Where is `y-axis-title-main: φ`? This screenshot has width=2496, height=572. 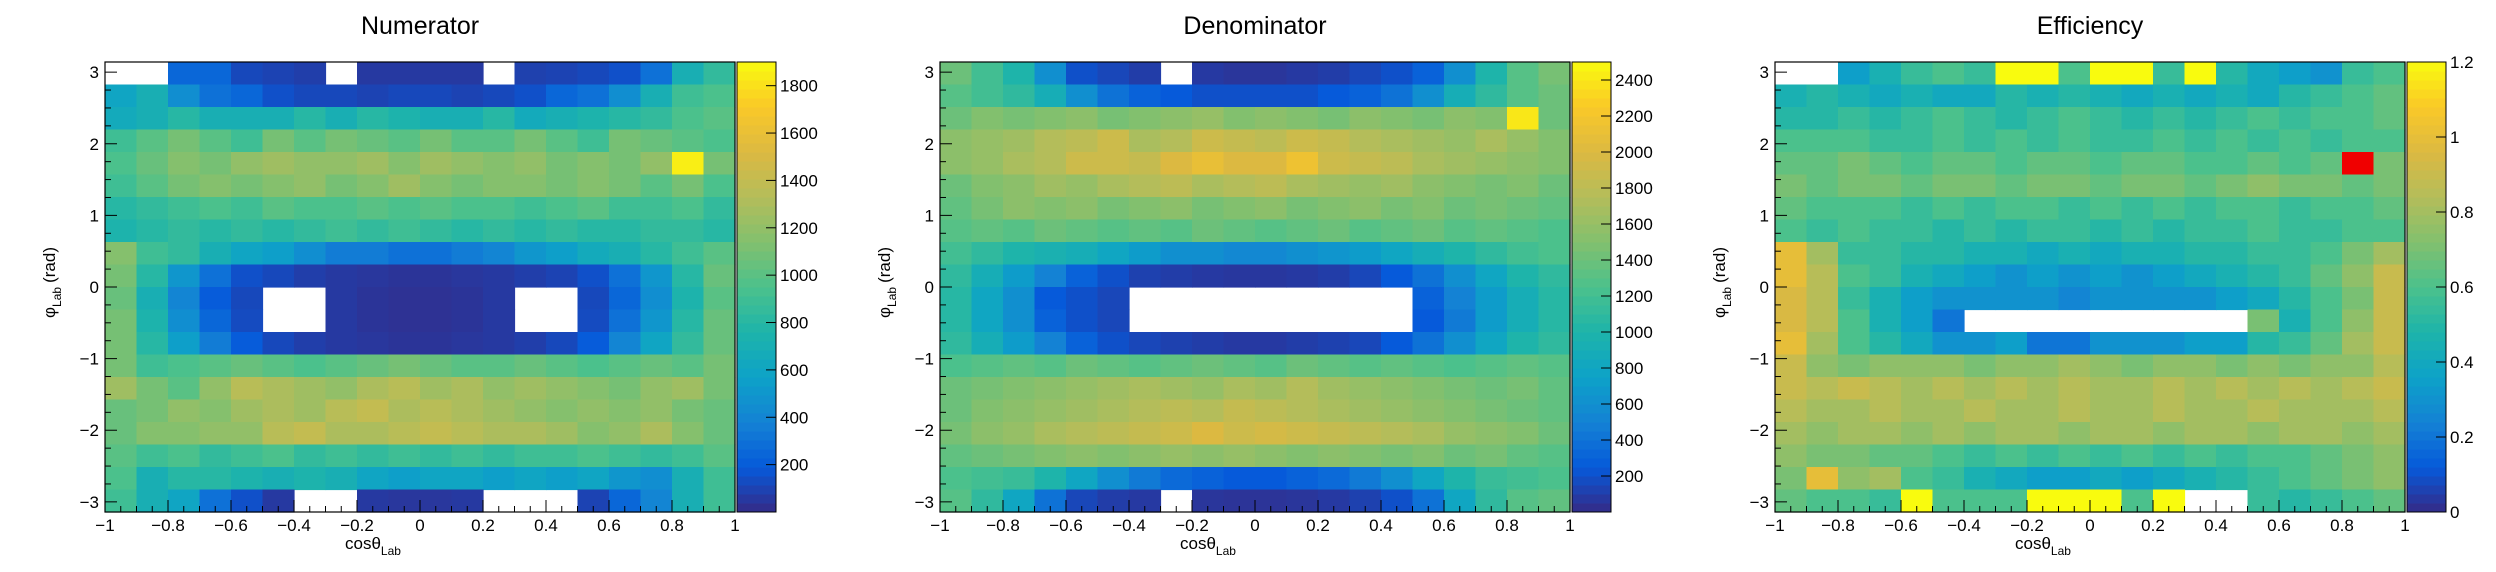 y-axis-title-main: φ is located at coordinates (49, 312).